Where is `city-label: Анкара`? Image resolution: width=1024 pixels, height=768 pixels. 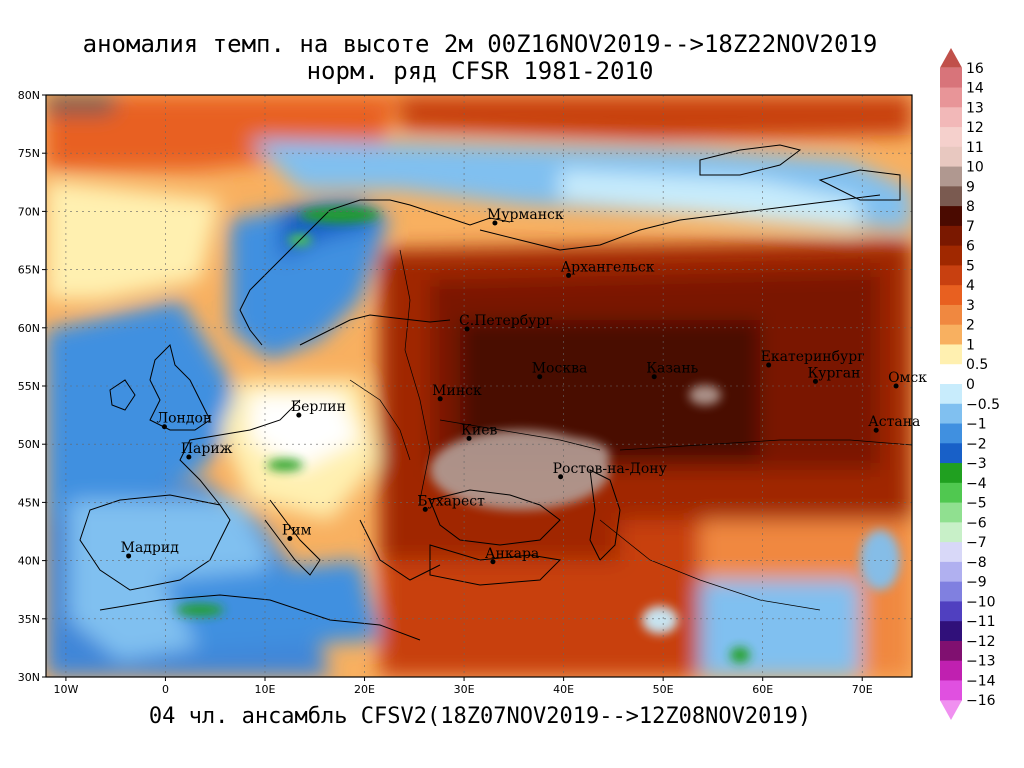 city-label: Анкара is located at coordinates (512, 554).